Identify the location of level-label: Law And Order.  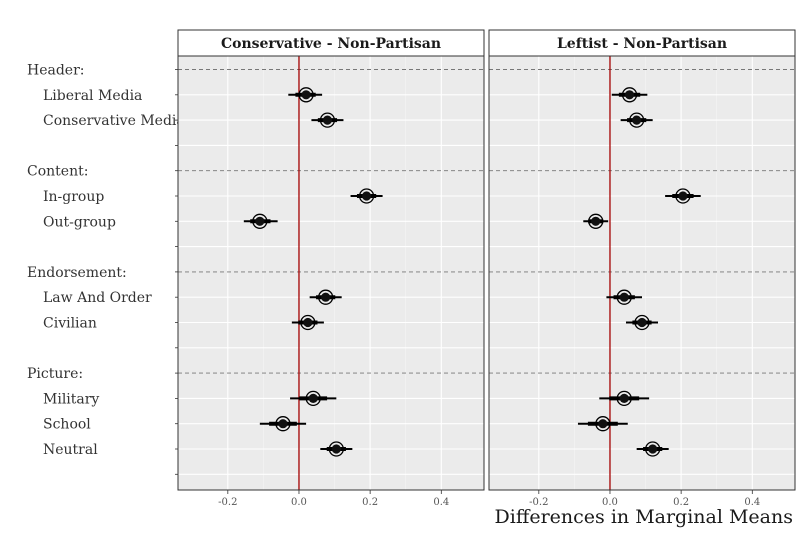
(97, 298).